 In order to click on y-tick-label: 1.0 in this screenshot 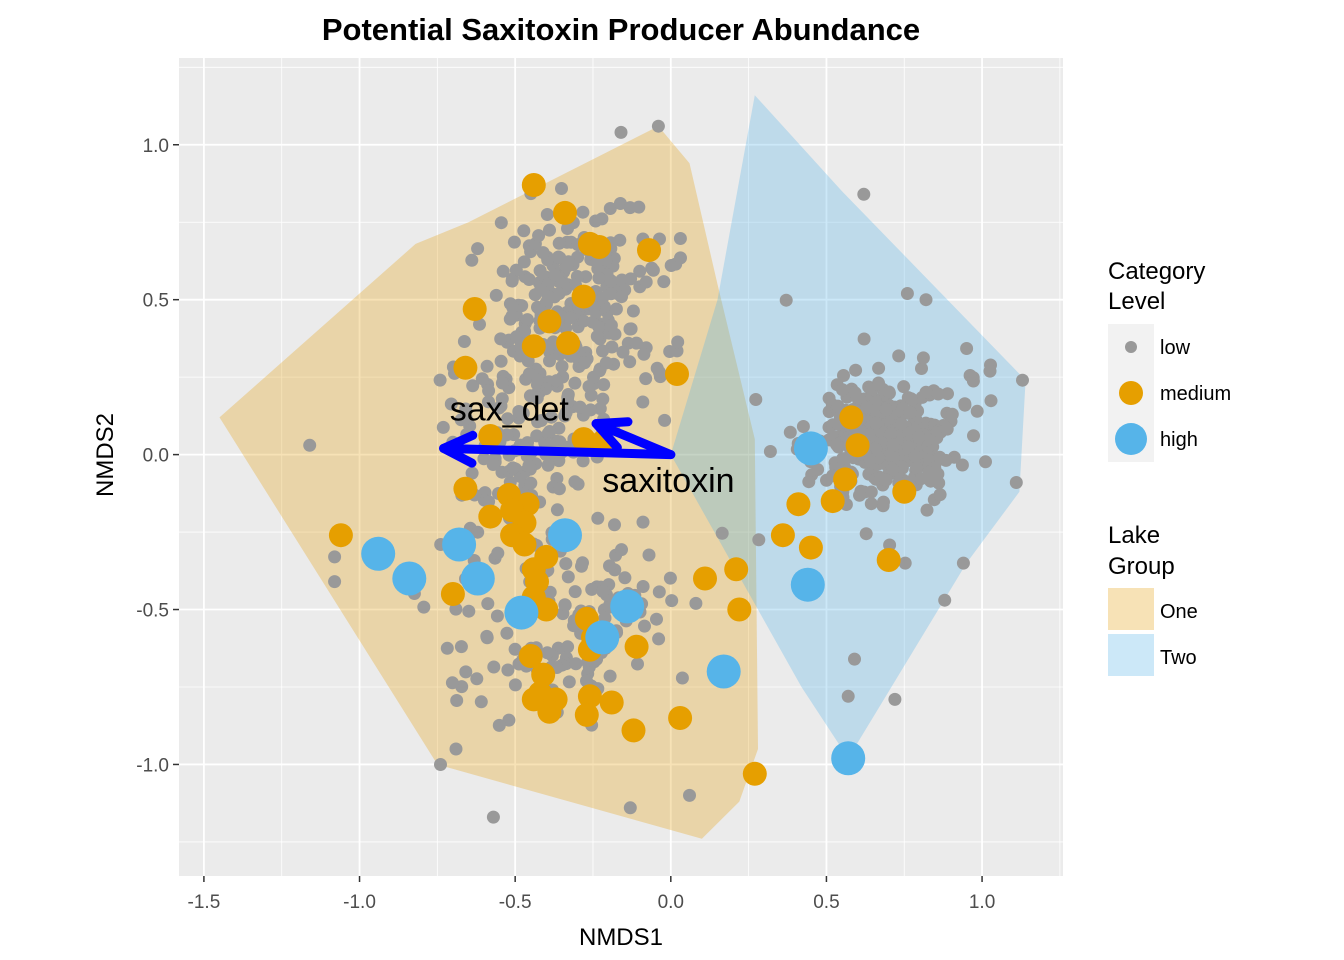, I will do `click(156, 146)`.